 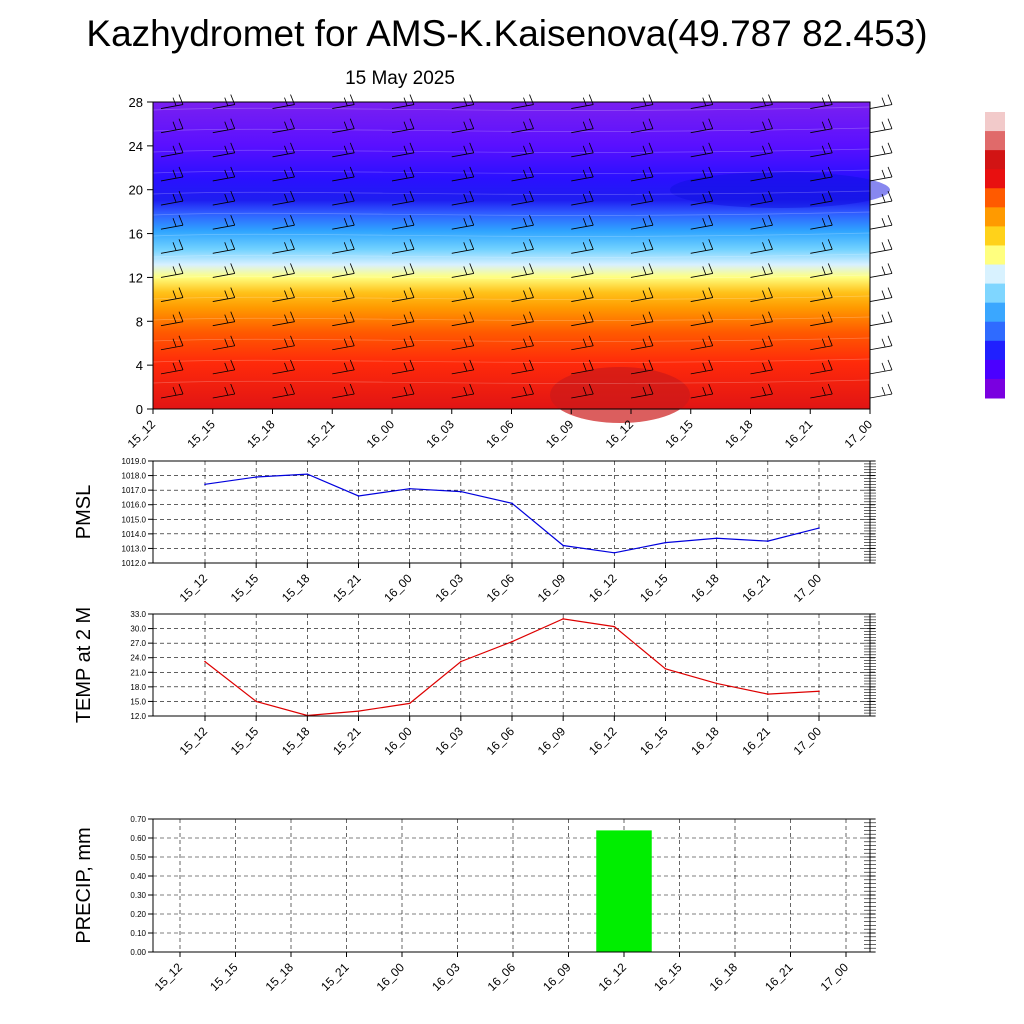 What do you see at coordinates (138, 857) in the screenshot?
I see `y-tick-label: 0.50` at bounding box center [138, 857].